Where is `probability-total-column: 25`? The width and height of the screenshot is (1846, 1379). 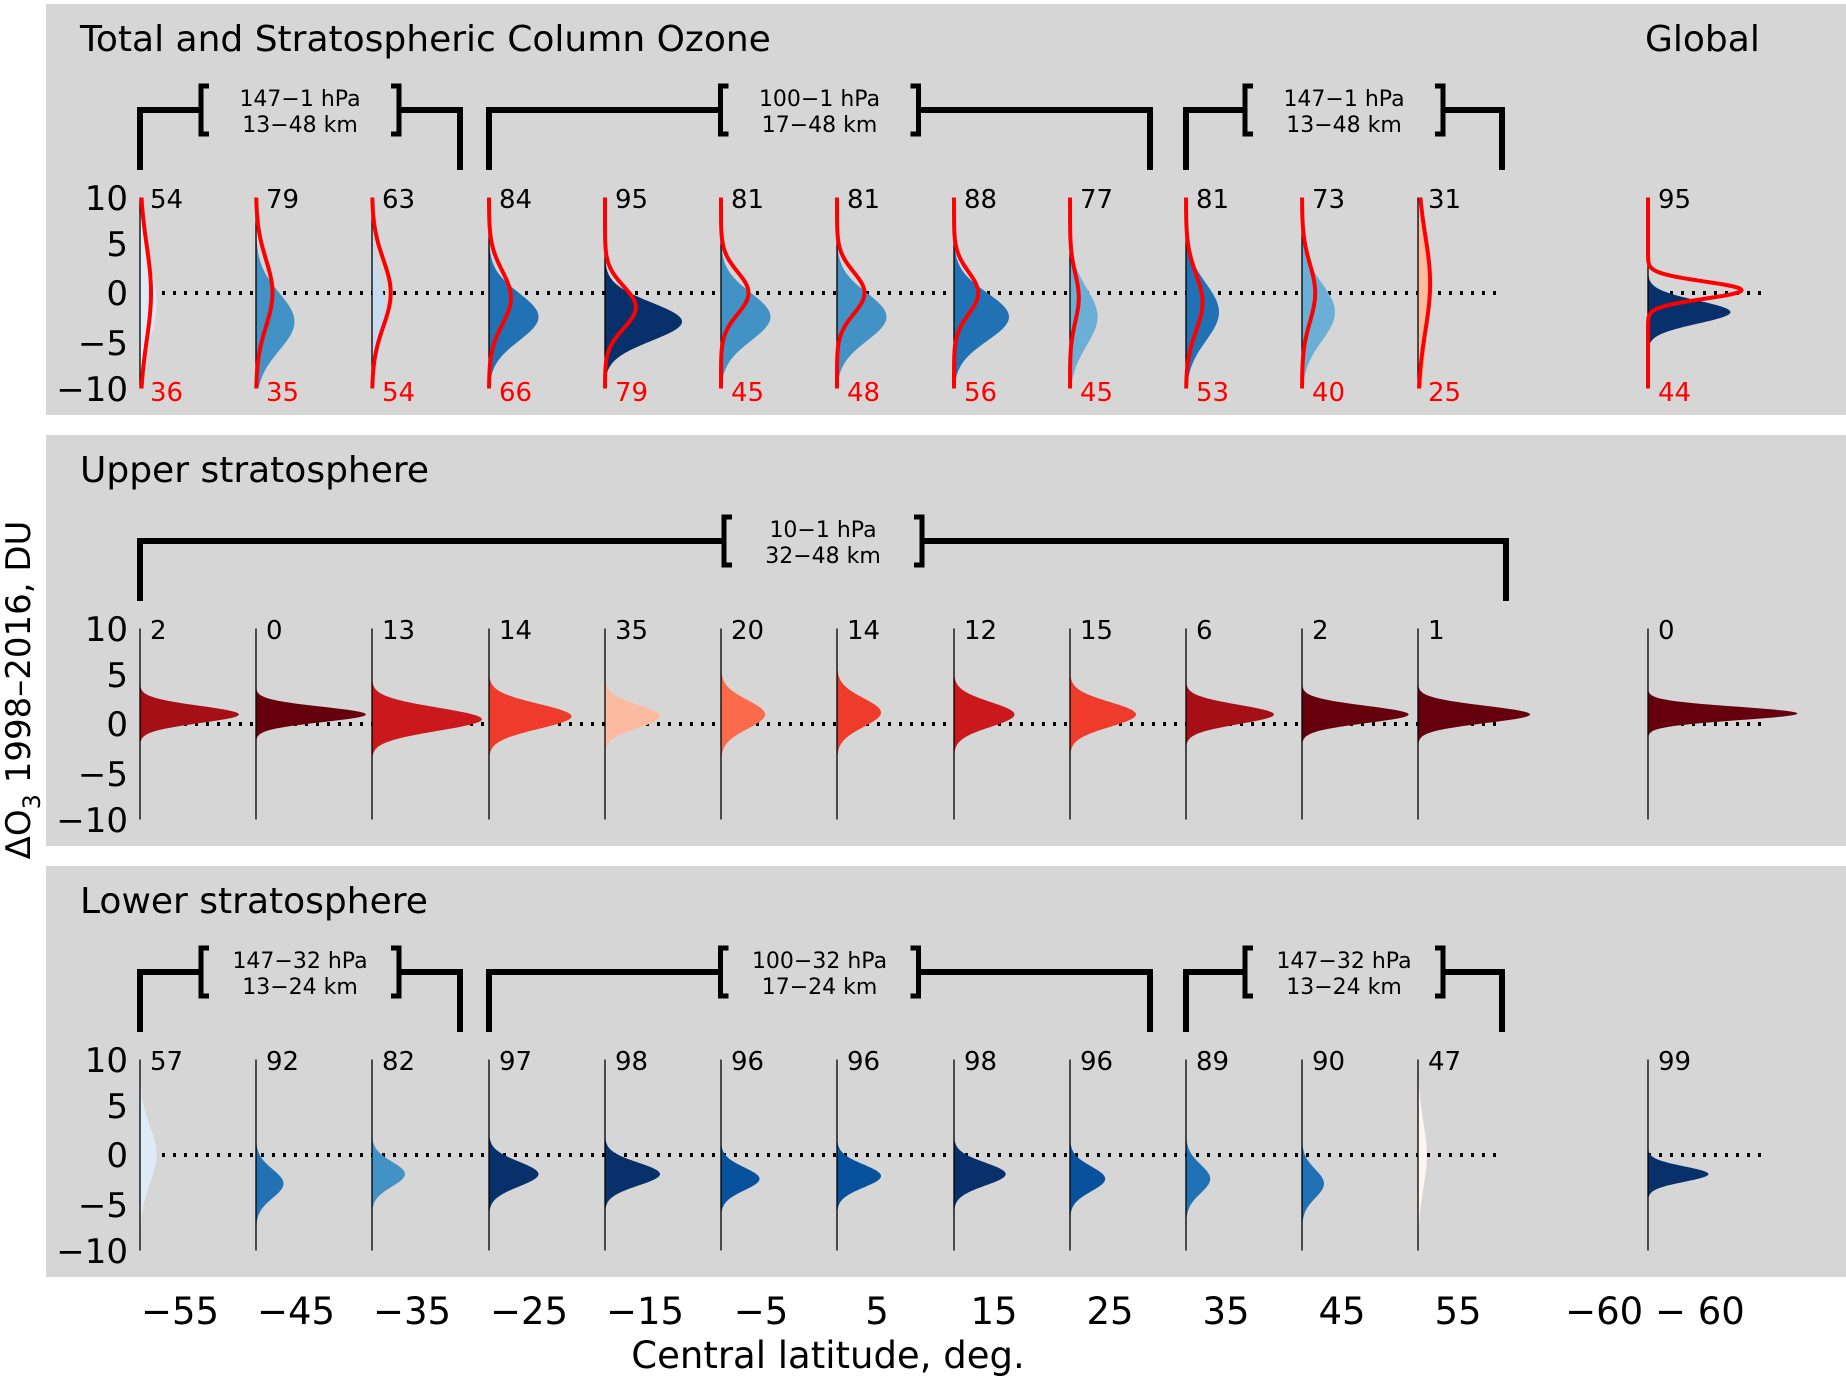
probability-total-column: 25 is located at coordinates (1444, 393).